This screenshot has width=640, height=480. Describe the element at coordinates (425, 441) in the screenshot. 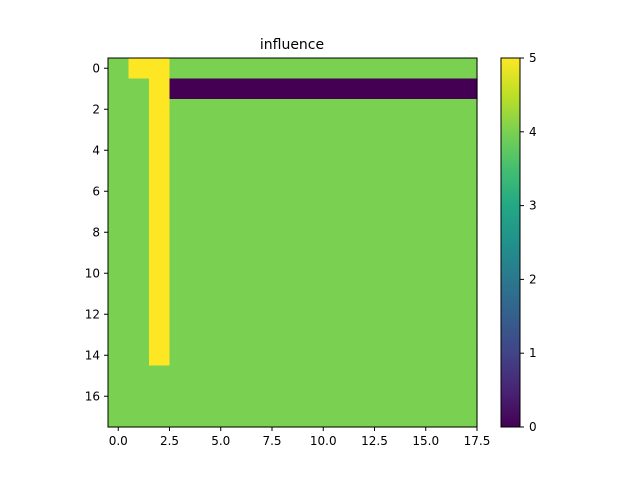

I see `x-tick-label: 15.0` at that location.